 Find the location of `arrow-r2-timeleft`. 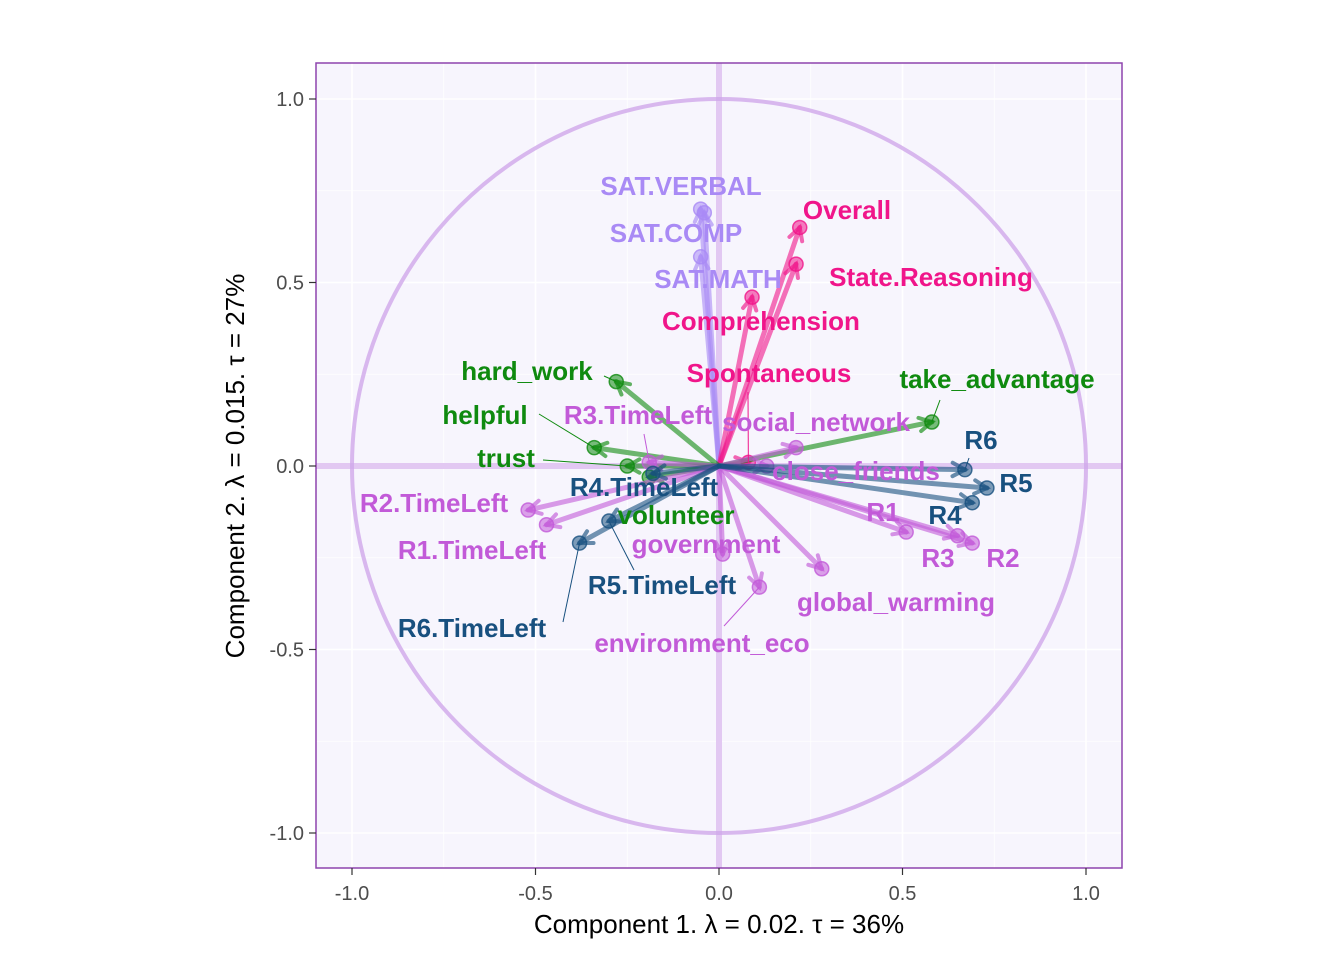

arrow-r2-timeleft is located at coordinates (621, 490).